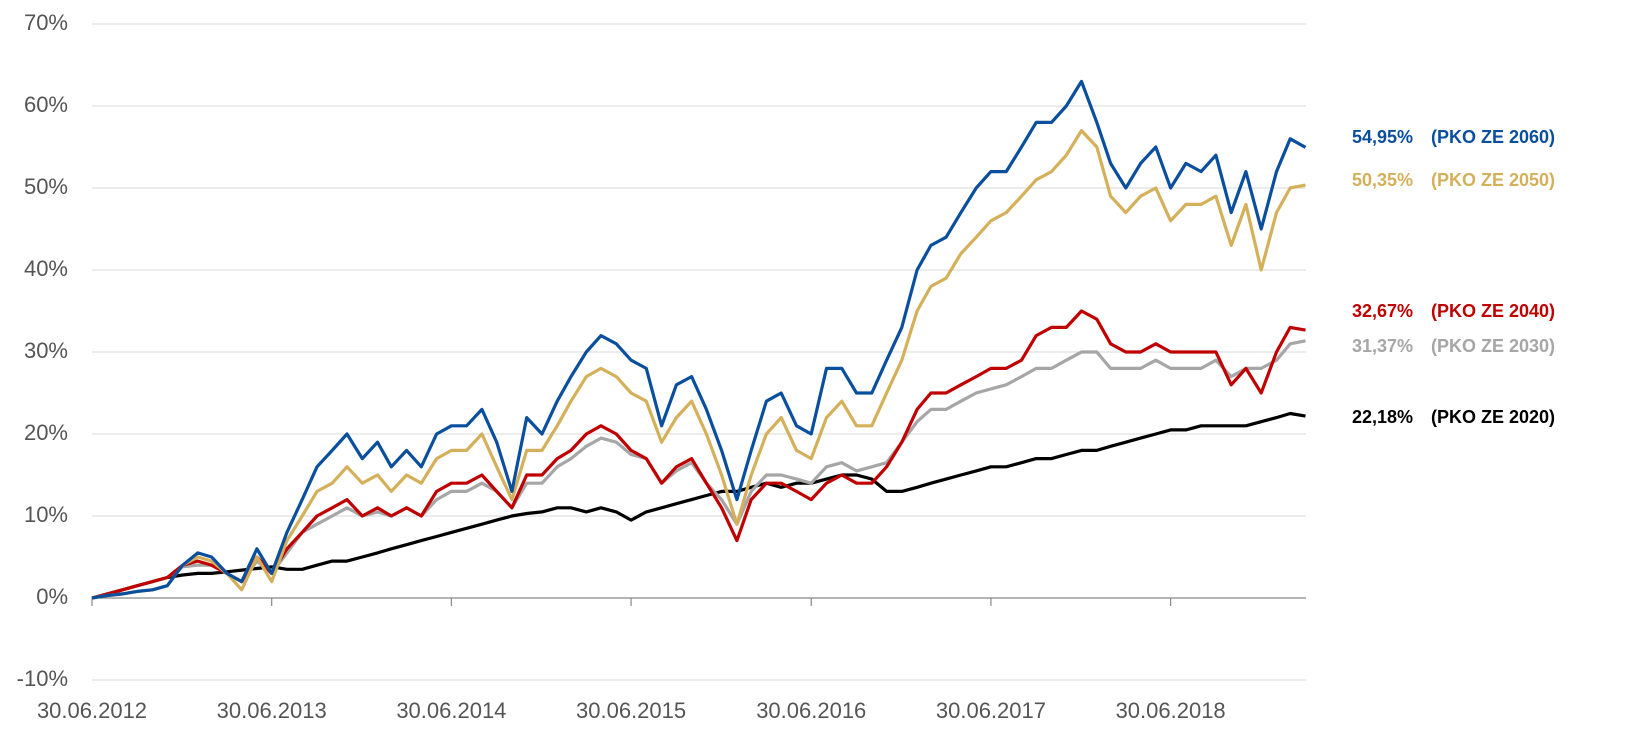 This screenshot has height=754, width=1635. Describe the element at coordinates (1493, 417) in the screenshot. I see `legend-label: (PKO ZE 2020)` at that location.